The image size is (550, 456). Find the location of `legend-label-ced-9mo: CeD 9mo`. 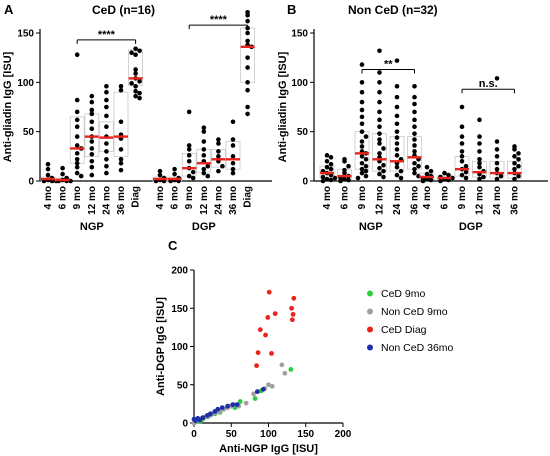

legend-label-ced-9mo: CeD 9mo is located at coordinates (403, 294).